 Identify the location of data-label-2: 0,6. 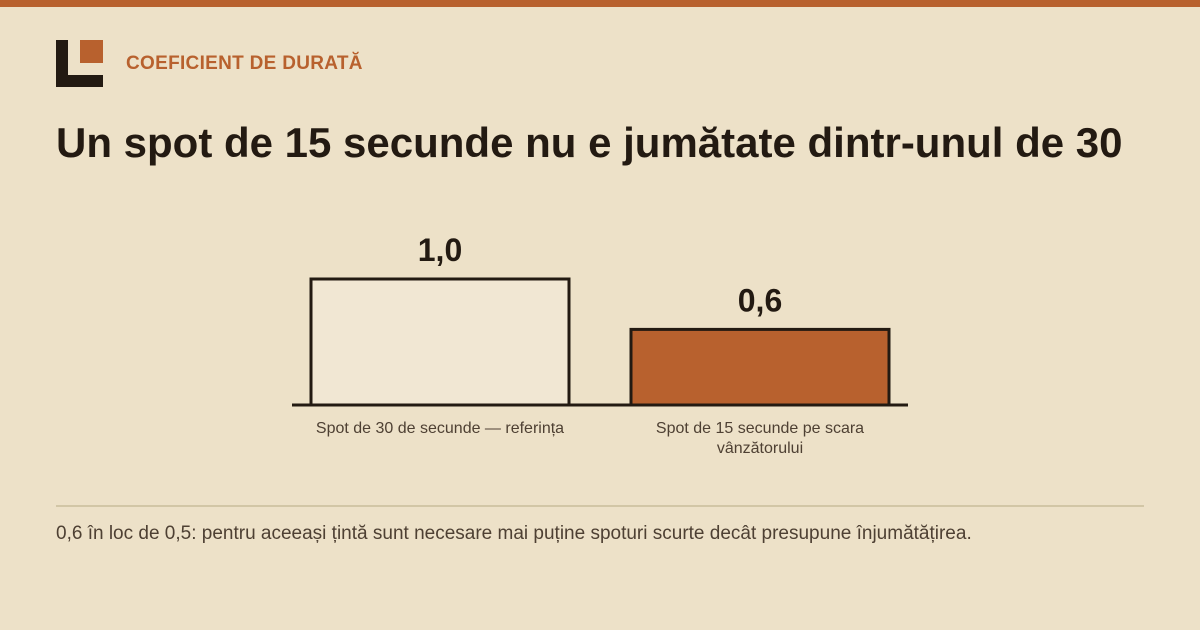
(760, 300).